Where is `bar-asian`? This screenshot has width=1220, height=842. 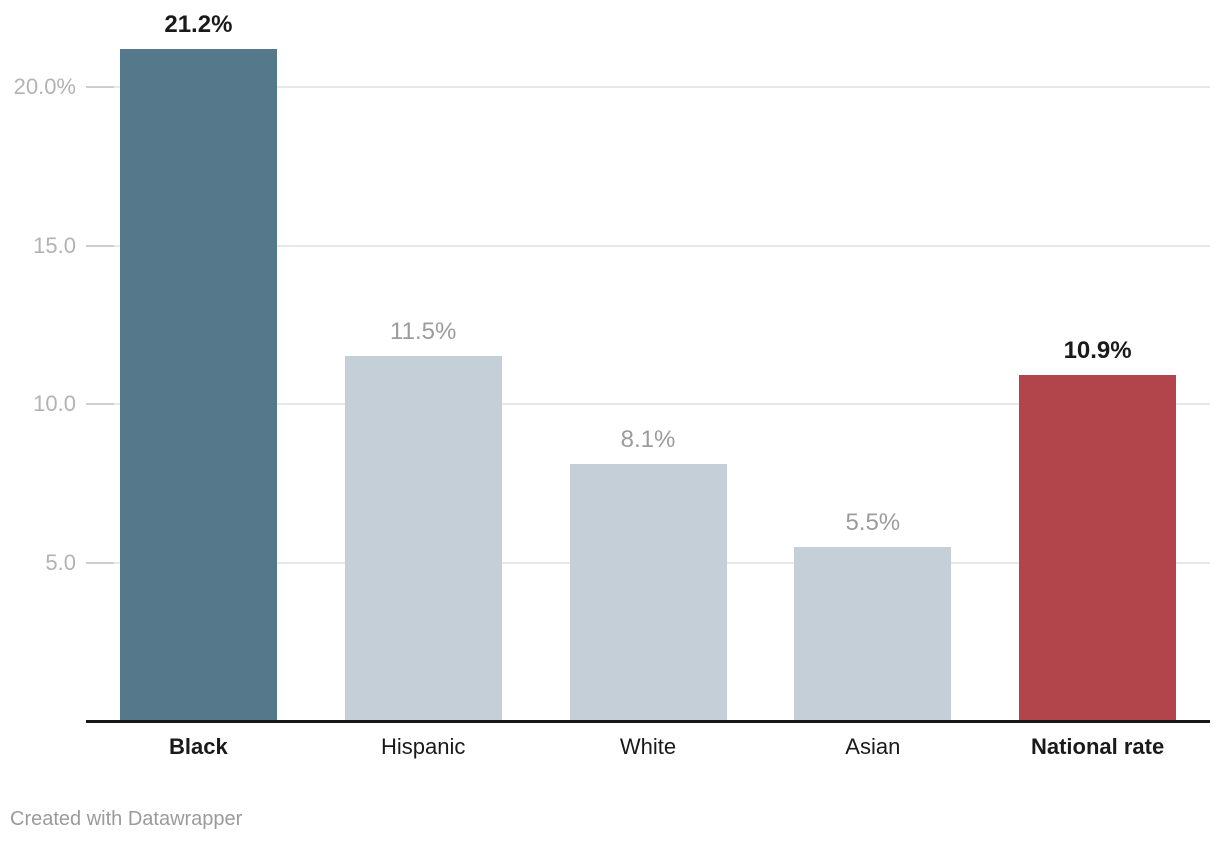
bar-asian is located at coordinates (873, 633).